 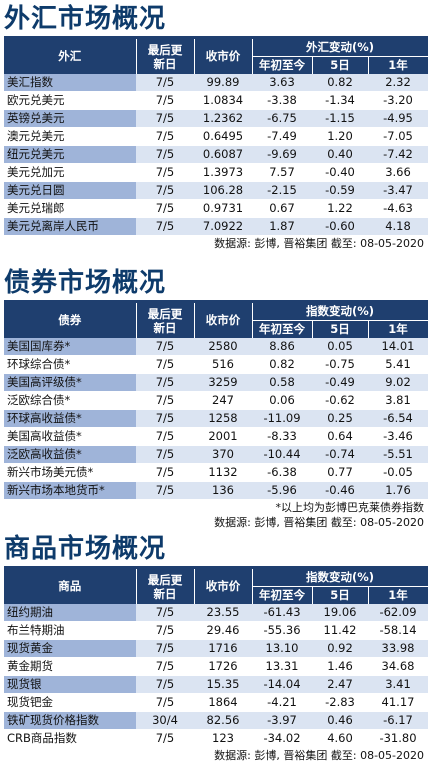 I want to click on cell-d5: -1.15, so click(x=340, y=118).